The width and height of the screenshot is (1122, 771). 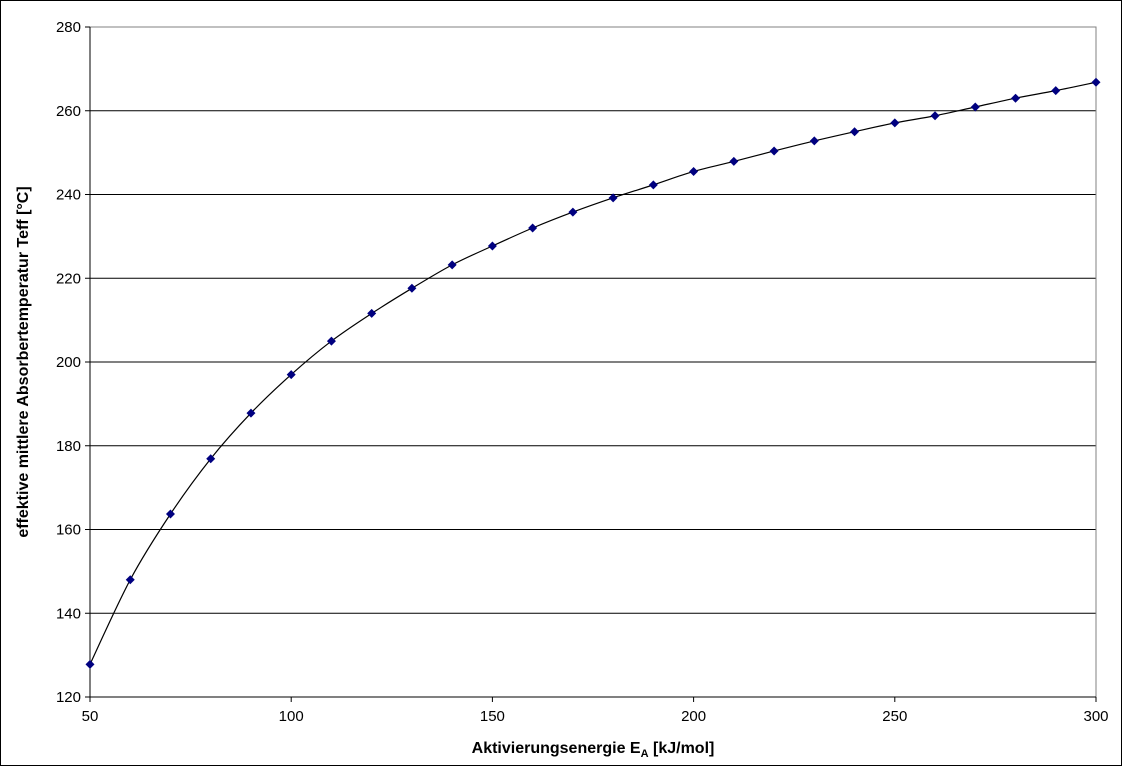 I want to click on y-tick-label: 240, so click(x=68, y=195).